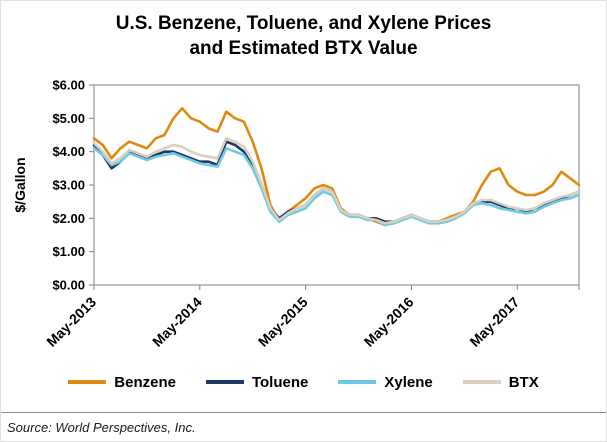  Describe the element at coordinates (303, 426) in the screenshot. I see `source-bar: Source: World Perspectives, Inc.` at that location.